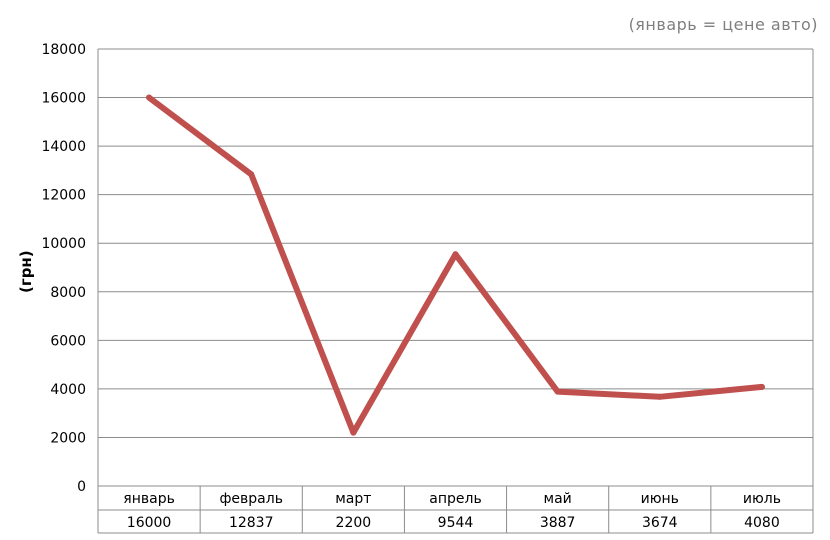 The width and height of the screenshot is (830, 540). Describe the element at coordinates (558, 523) in the screenshot. I see `table-value: 3887` at that location.